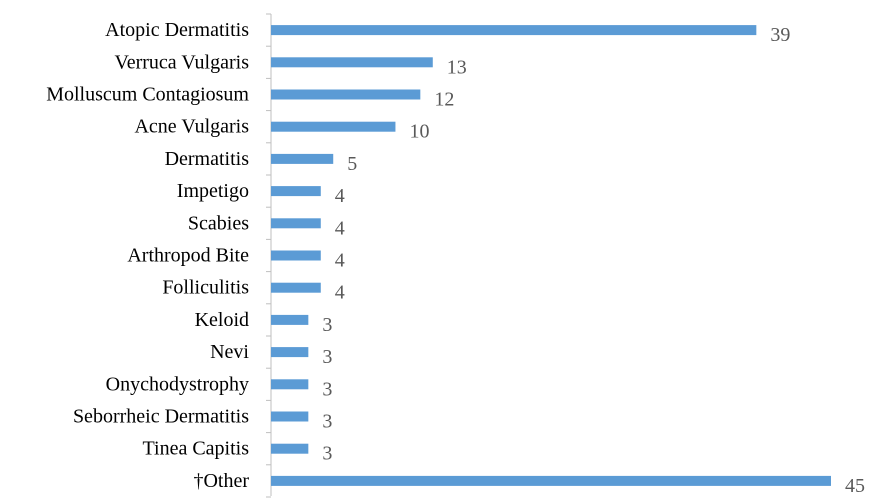  I want to click on category-label: Scabies, so click(218, 223).